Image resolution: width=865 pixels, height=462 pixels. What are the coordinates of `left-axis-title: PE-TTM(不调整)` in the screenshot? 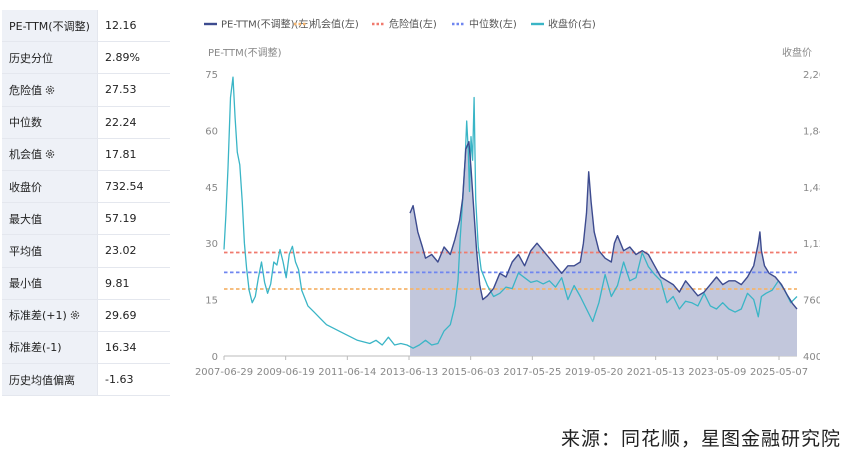 It's located at (245, 52).